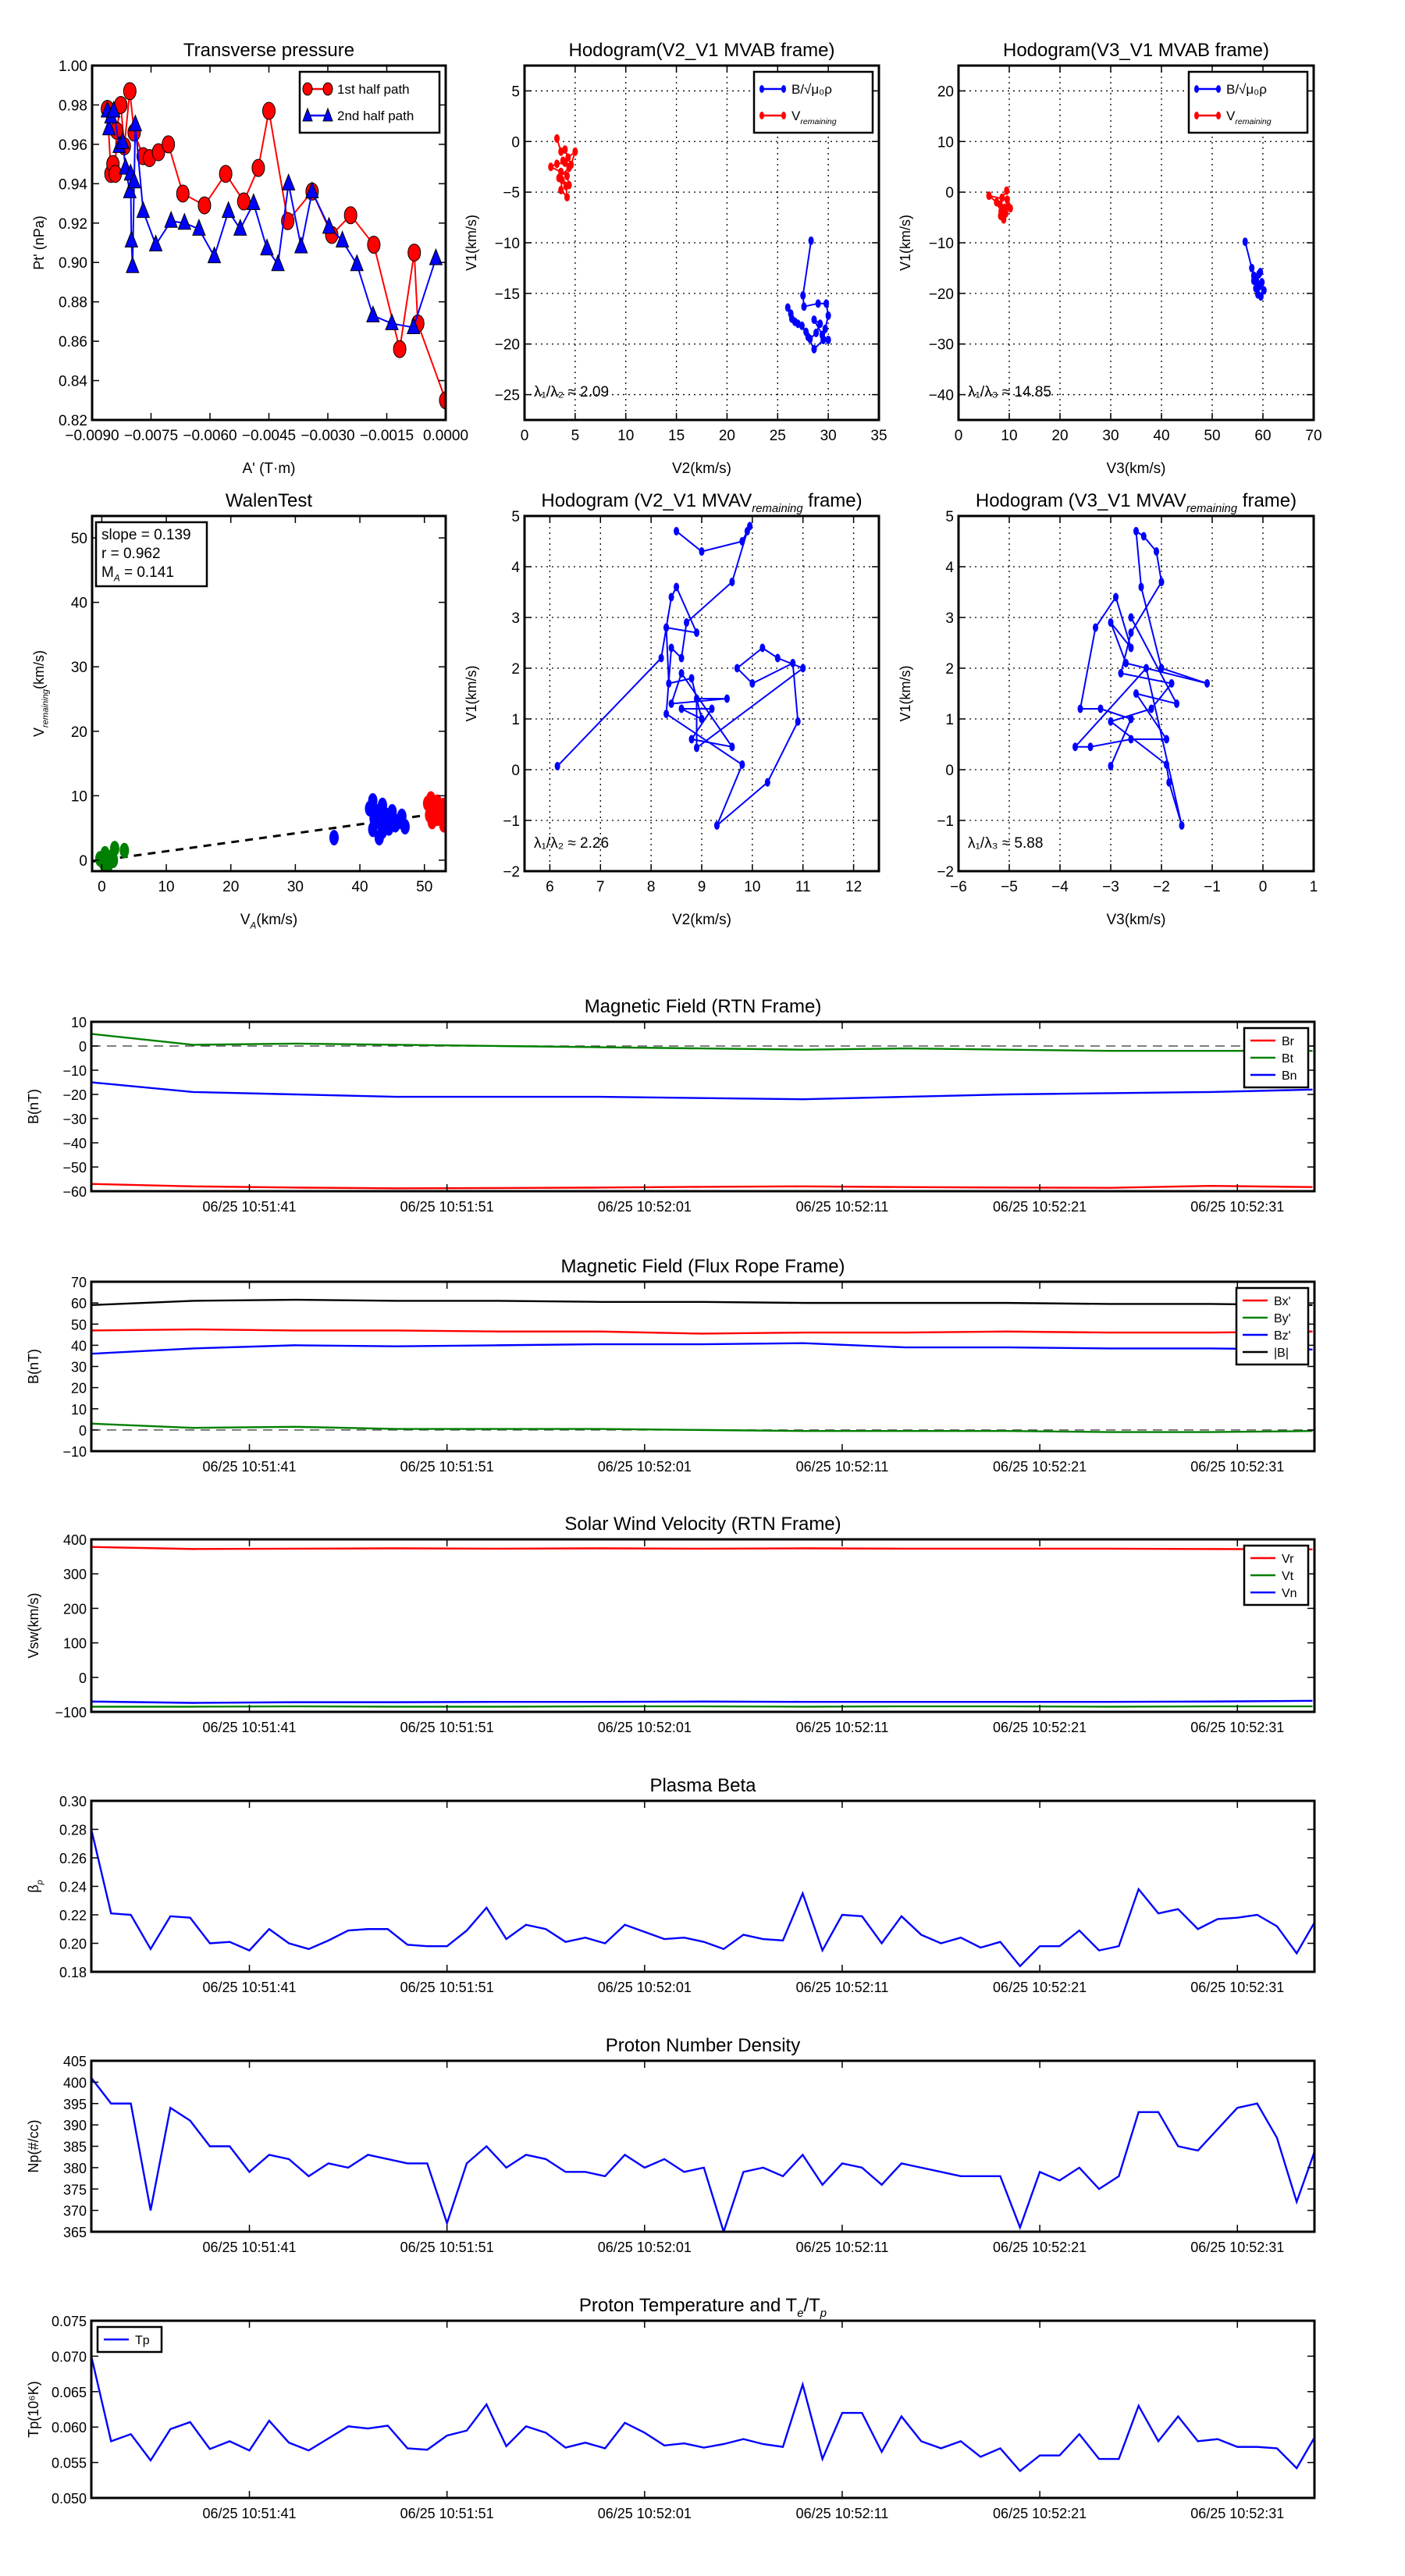 This screenshot has height=2576, width=1405. Describe the element at coordinates (1230, 89) in the screenshot. I see `legend-item: B/√μ₀ρ` at that location.